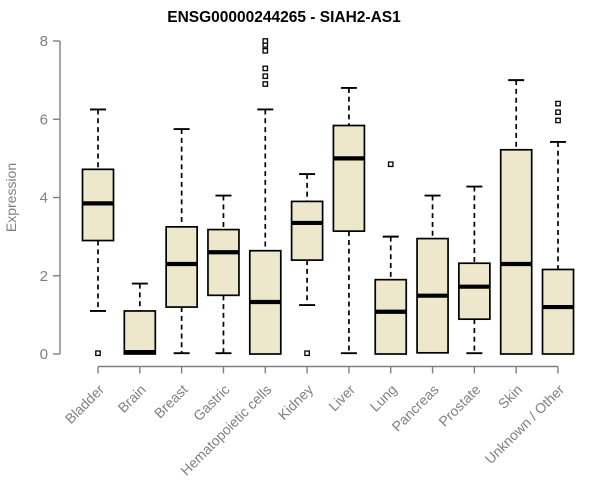 Image resolution: width=600 pixels, height=500 pixels. I want to click on y-tick-label: 8, so click(44, 41).